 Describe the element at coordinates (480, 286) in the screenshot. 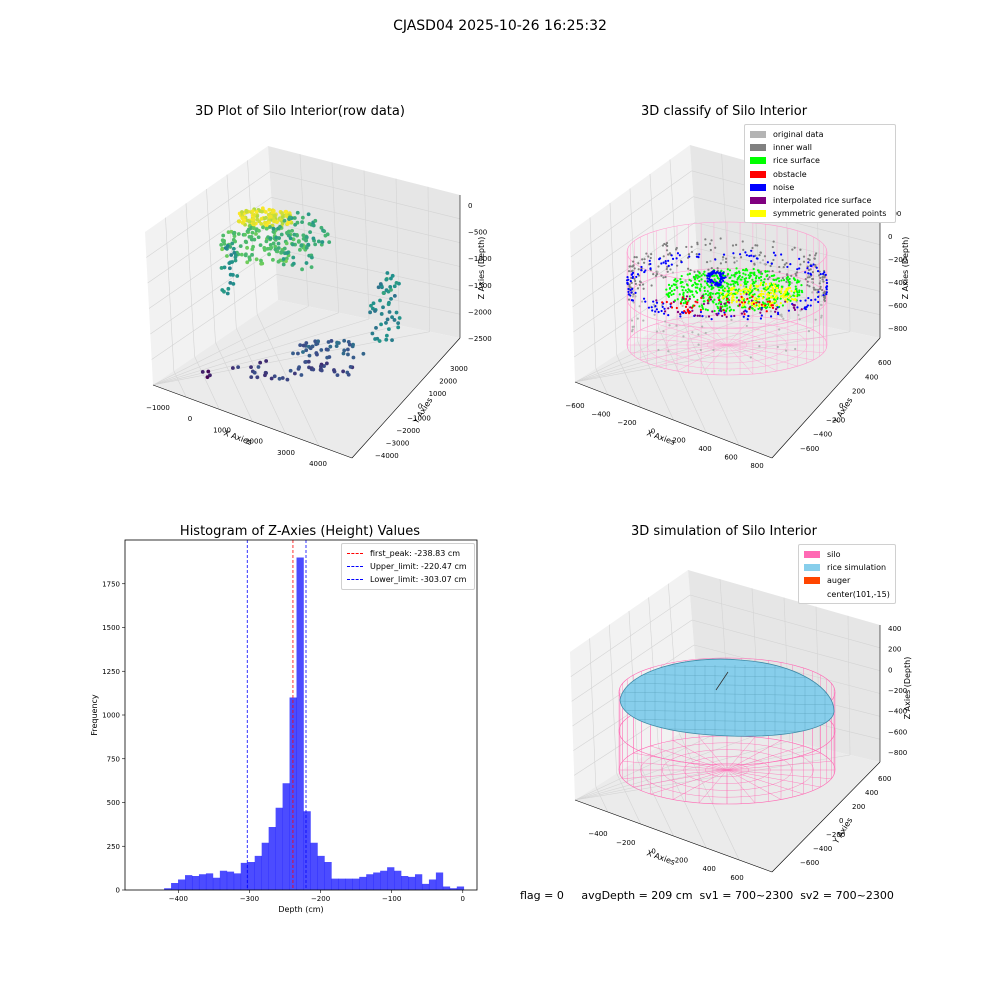

I see `z-tick-label: −1500` at that location.